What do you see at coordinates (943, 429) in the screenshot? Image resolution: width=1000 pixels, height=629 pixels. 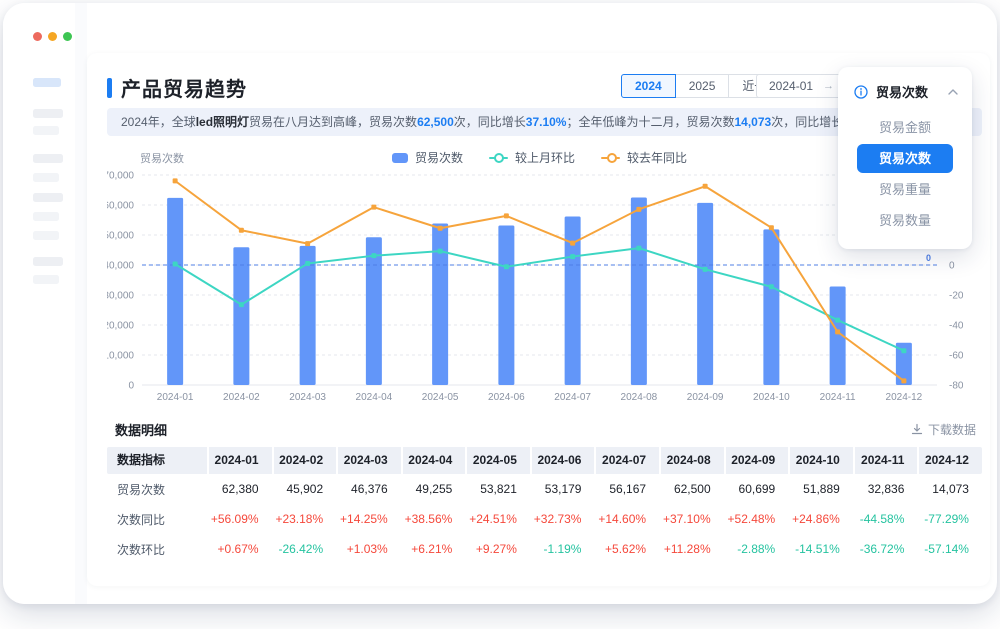 I see `download-data-button: 下载数据` at bounding box center [943, 429].